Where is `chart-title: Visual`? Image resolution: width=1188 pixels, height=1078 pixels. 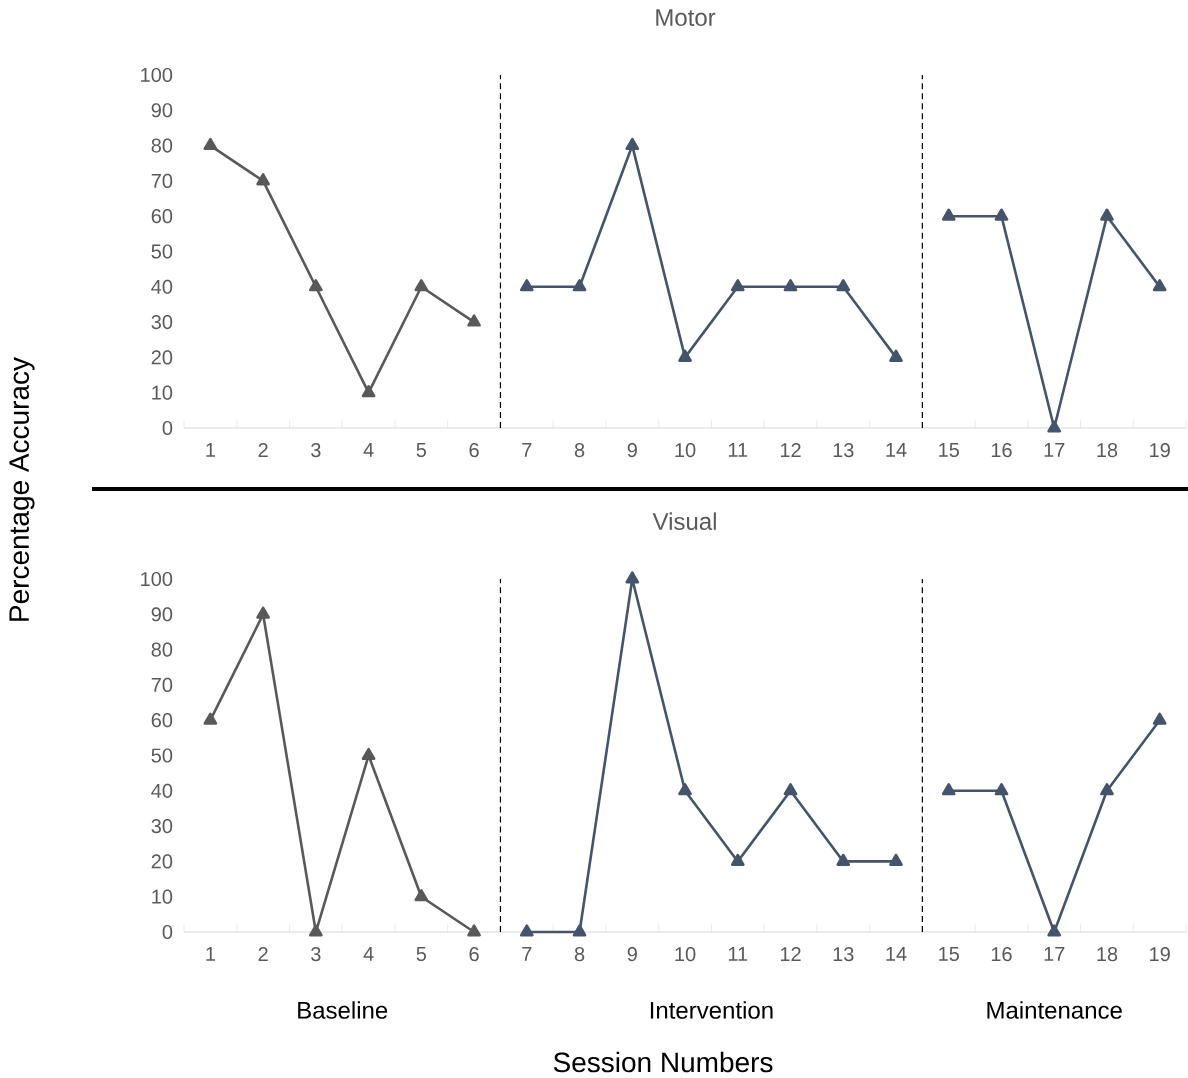
chart-title: Visual is located at coordinates (684, 521).